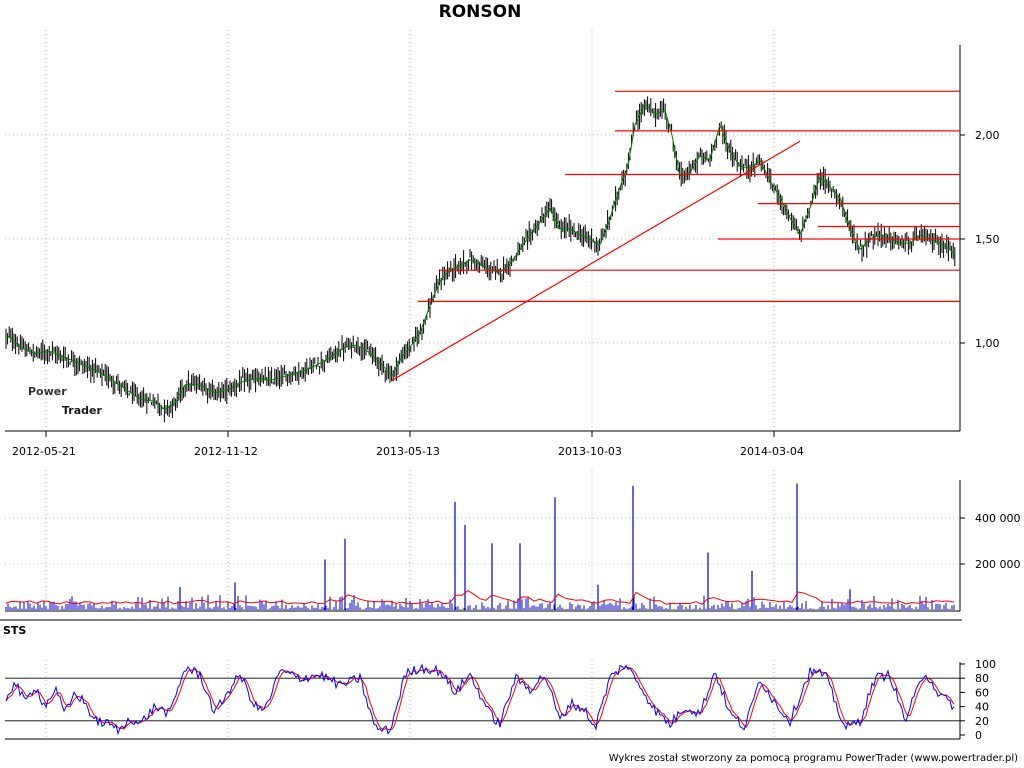 Image resolution: width=1024 pixels, height=768 pixels. What do you see at coordinates (987, 239) in the screenshot?
I see `y-tick-label: 1,50` at bounding box center [987, 239].